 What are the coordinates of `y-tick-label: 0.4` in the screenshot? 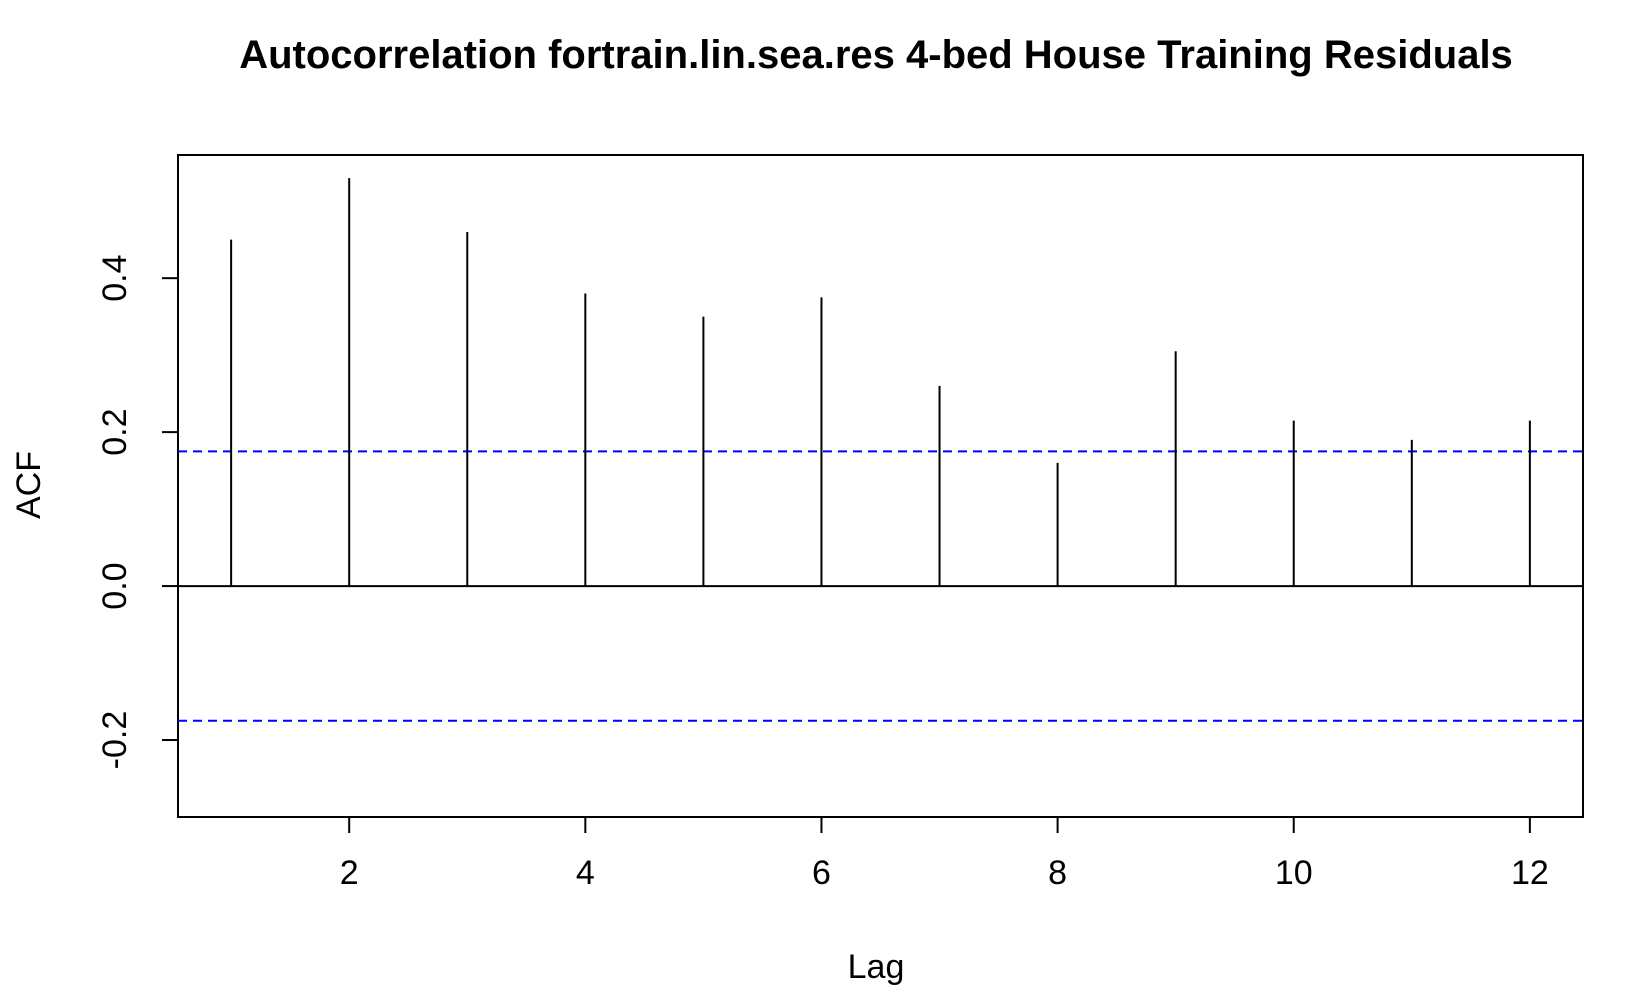 It's located at (115, 278).